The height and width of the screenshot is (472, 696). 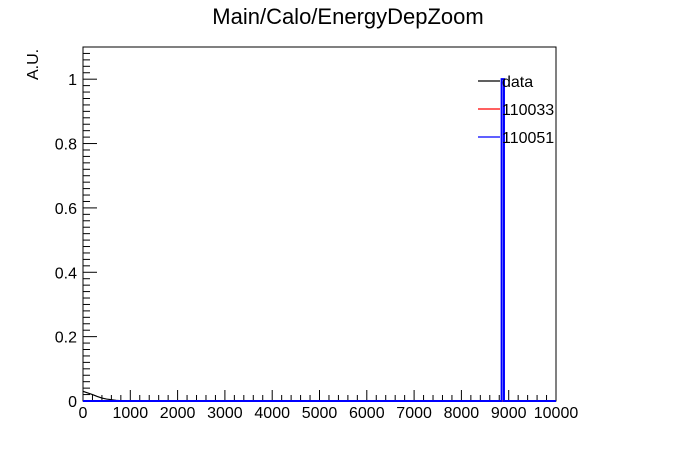 I want to click on x-tick-label: 0, so click(x=83, y=413).